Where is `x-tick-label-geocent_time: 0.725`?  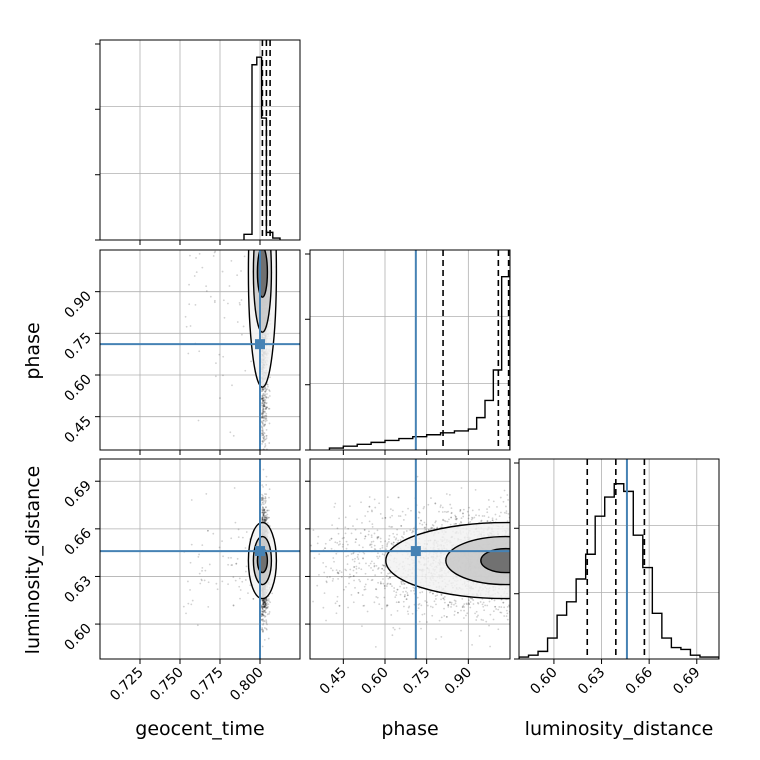 x-tick-label-geocent_time: 0.725 is located at coordinates (127, 685).